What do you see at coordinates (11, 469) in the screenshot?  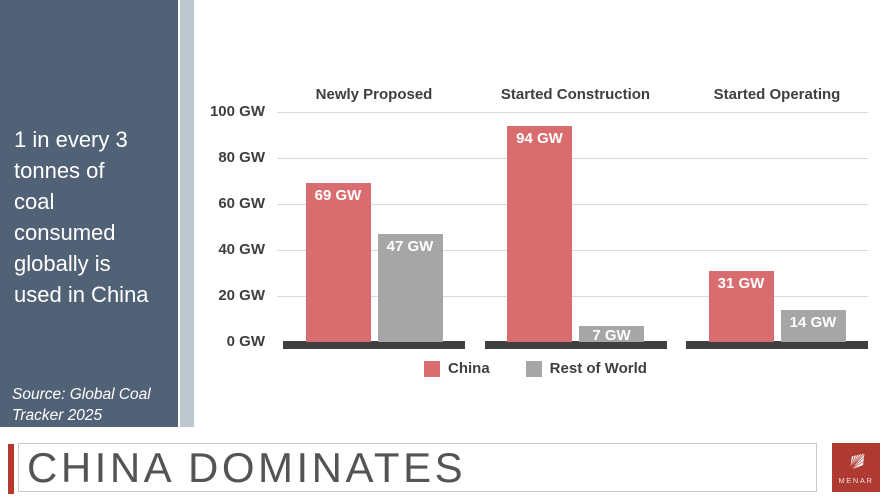 I see `title-accent-bar` at bounding box center [11, 469].